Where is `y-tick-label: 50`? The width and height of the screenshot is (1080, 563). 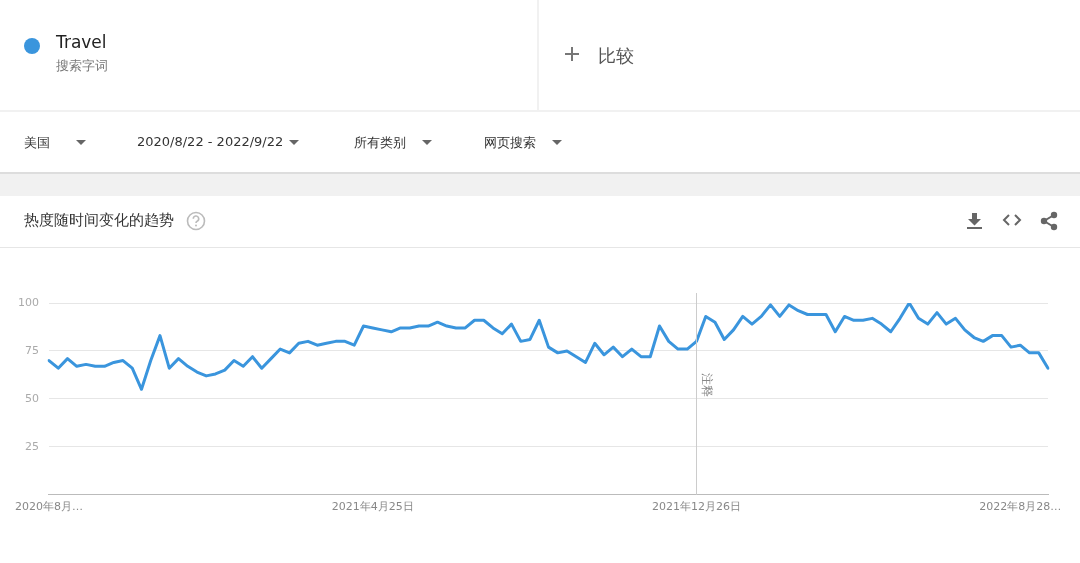
y-tick-label: 50 is located at coordinates (32, 398).